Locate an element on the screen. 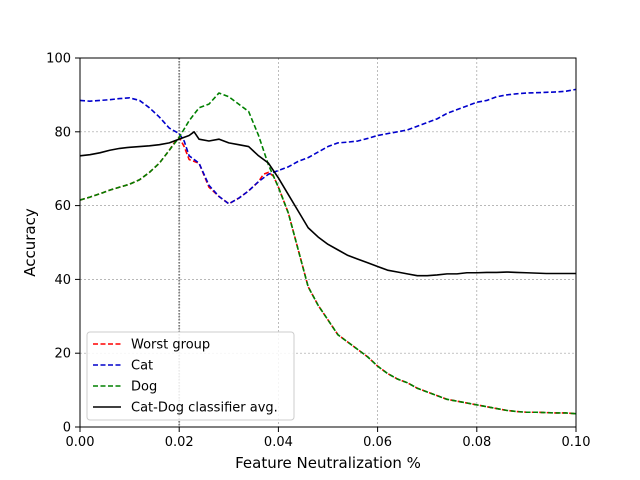  x-axis-ticks: 0.00 0.02 0.04 0.06 0.08 0.10 is located at coordinates (328, 438).